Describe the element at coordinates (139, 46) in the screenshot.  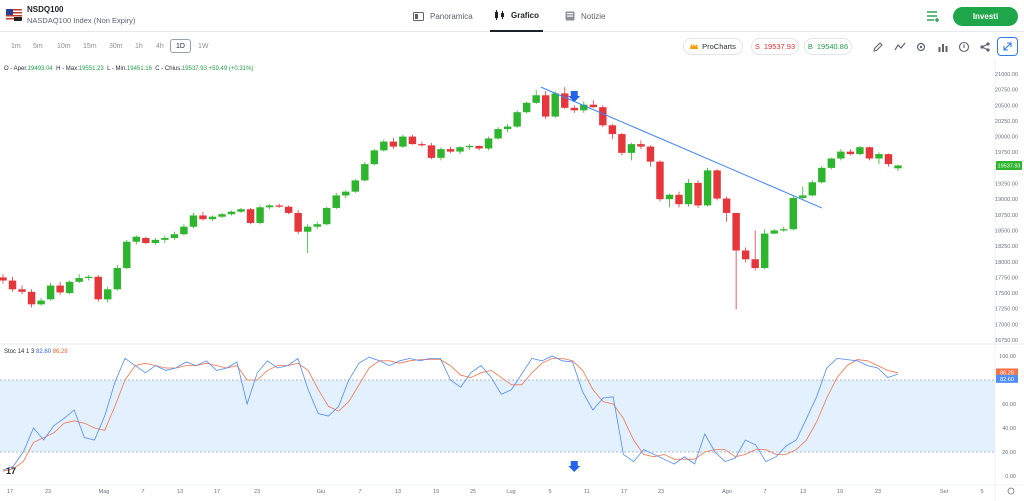
I see `timeframe-1h: 1h` at that location.